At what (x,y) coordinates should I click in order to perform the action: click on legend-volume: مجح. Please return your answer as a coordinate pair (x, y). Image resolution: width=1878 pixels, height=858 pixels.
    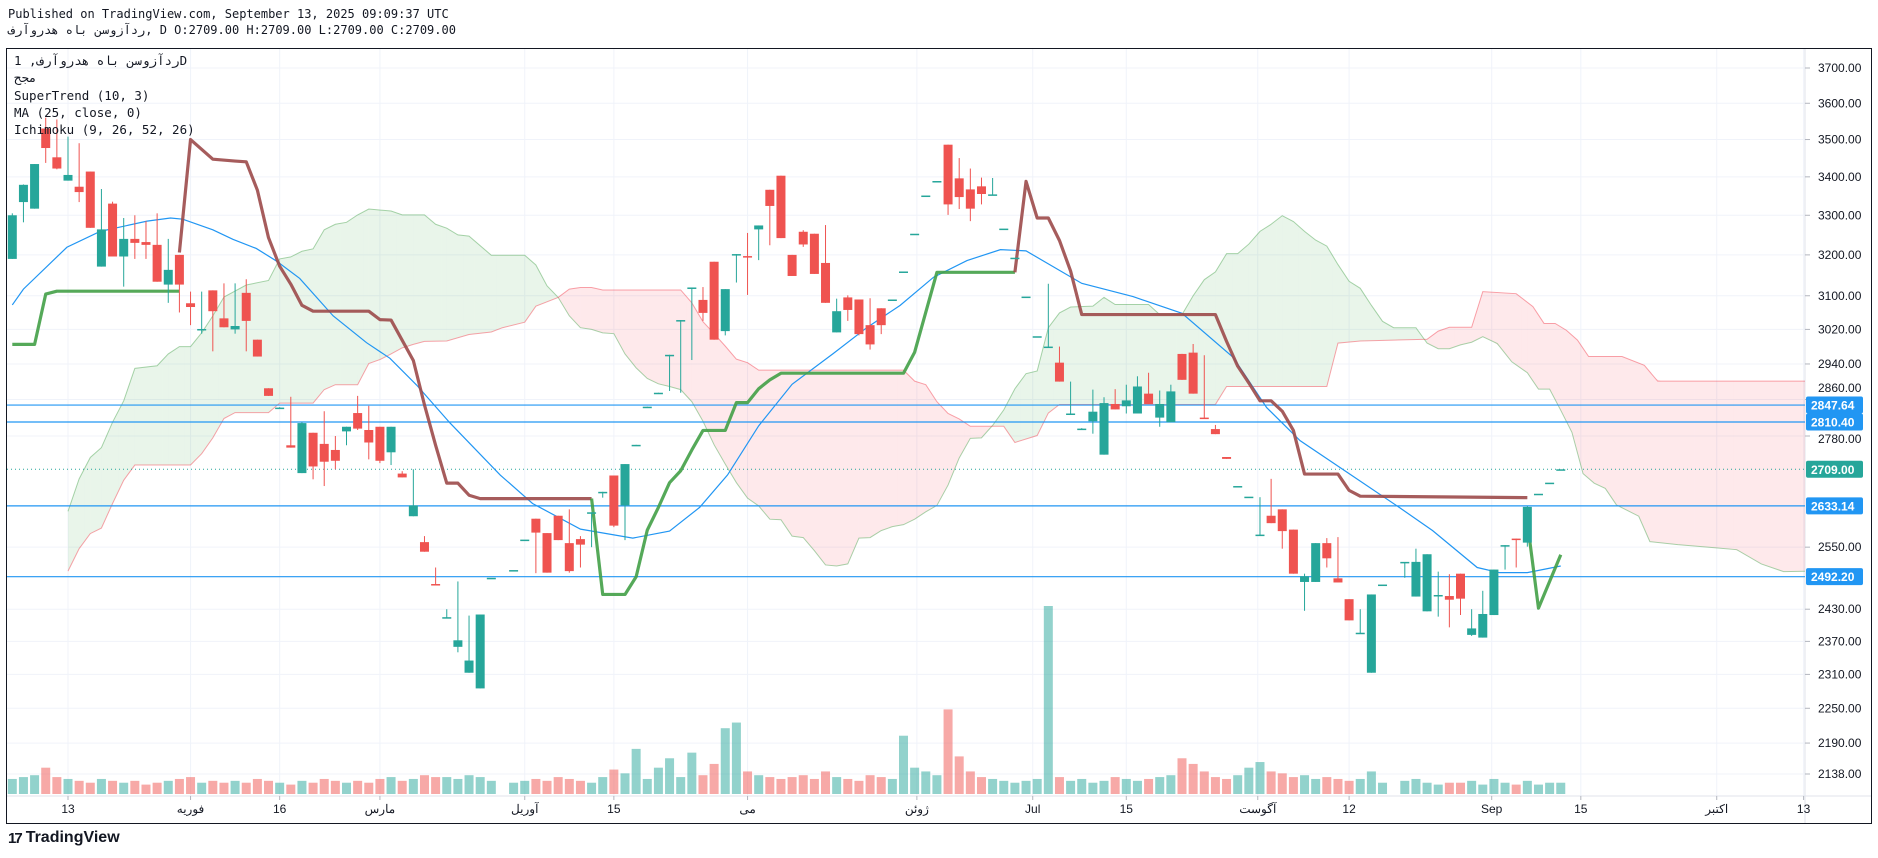
    Looking at the image, I should click on (25, 77).